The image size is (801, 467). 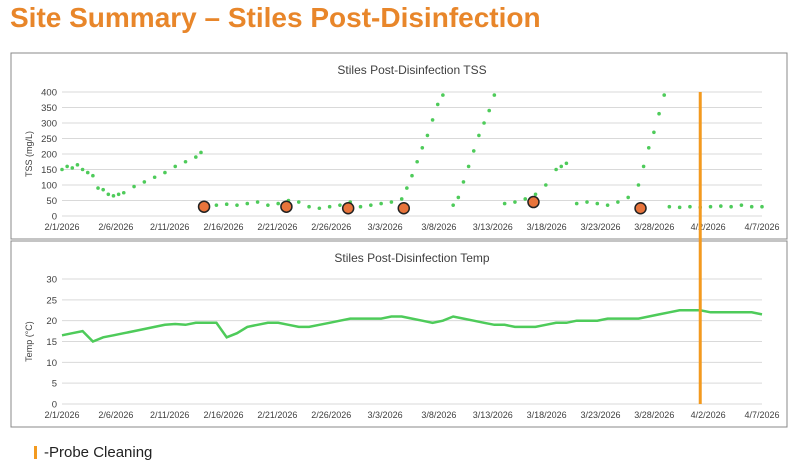 What do you see at coordinates (331, 415) in the screenshot?
I see `temp-x-tick-label: 2/26/2026` at bounding box center [331, 415].